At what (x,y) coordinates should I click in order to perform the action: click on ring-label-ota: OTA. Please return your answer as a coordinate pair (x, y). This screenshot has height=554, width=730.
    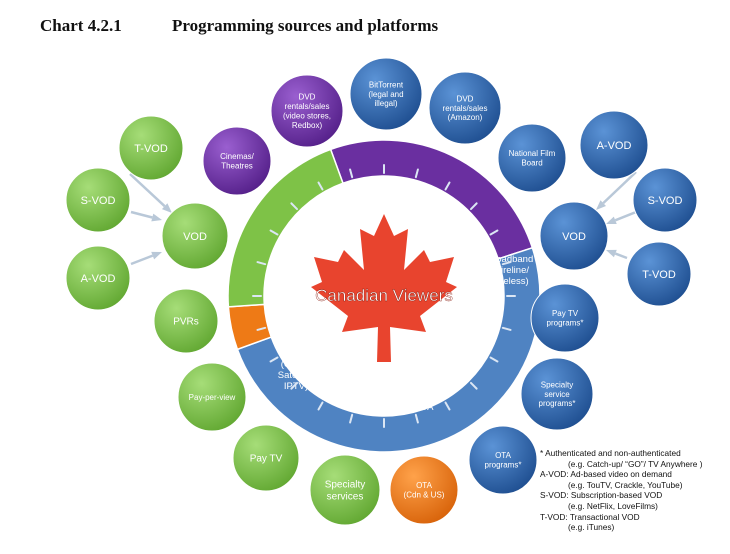
    Looking at the image, I should click on (424, 407).